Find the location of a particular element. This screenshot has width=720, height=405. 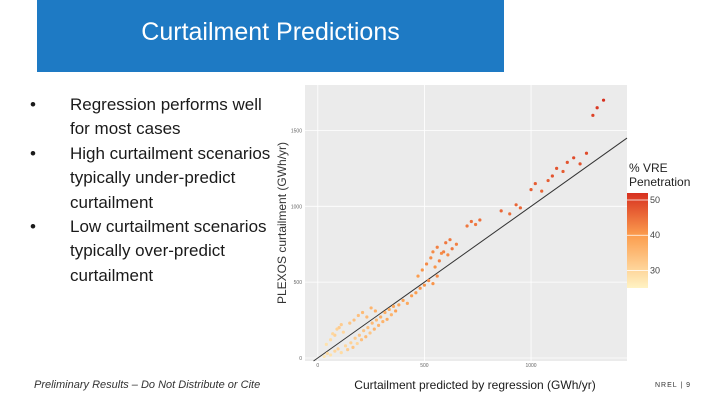

x-tick-label: 0 is located at coordinates (317, 366).